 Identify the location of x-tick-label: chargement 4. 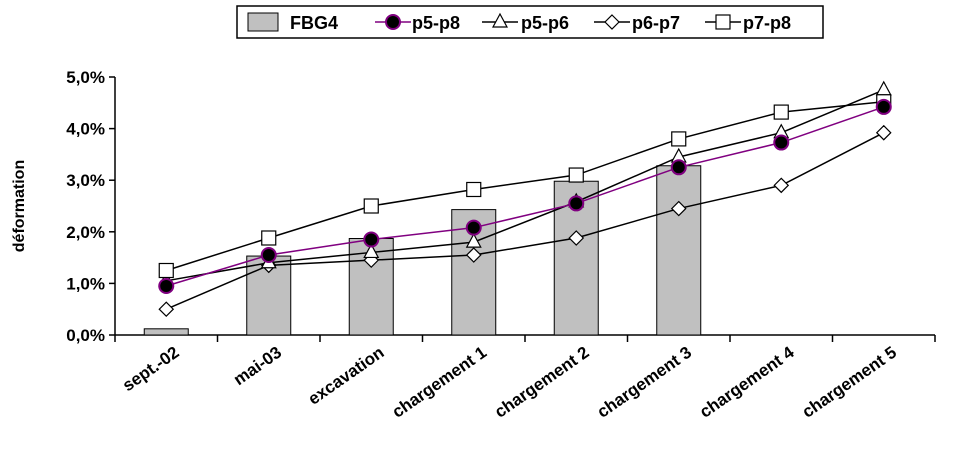
(747, 381).